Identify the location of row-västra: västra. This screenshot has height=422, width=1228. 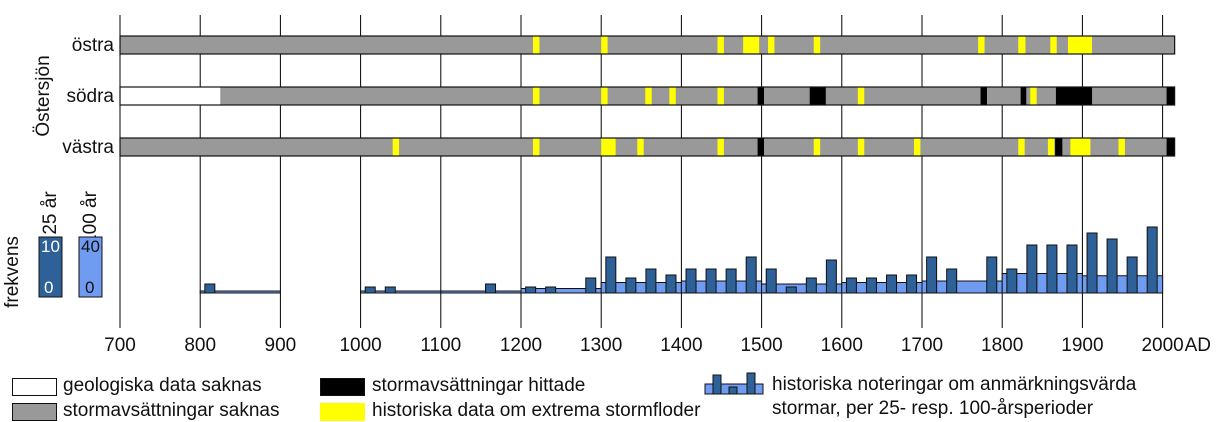
(619, 147).